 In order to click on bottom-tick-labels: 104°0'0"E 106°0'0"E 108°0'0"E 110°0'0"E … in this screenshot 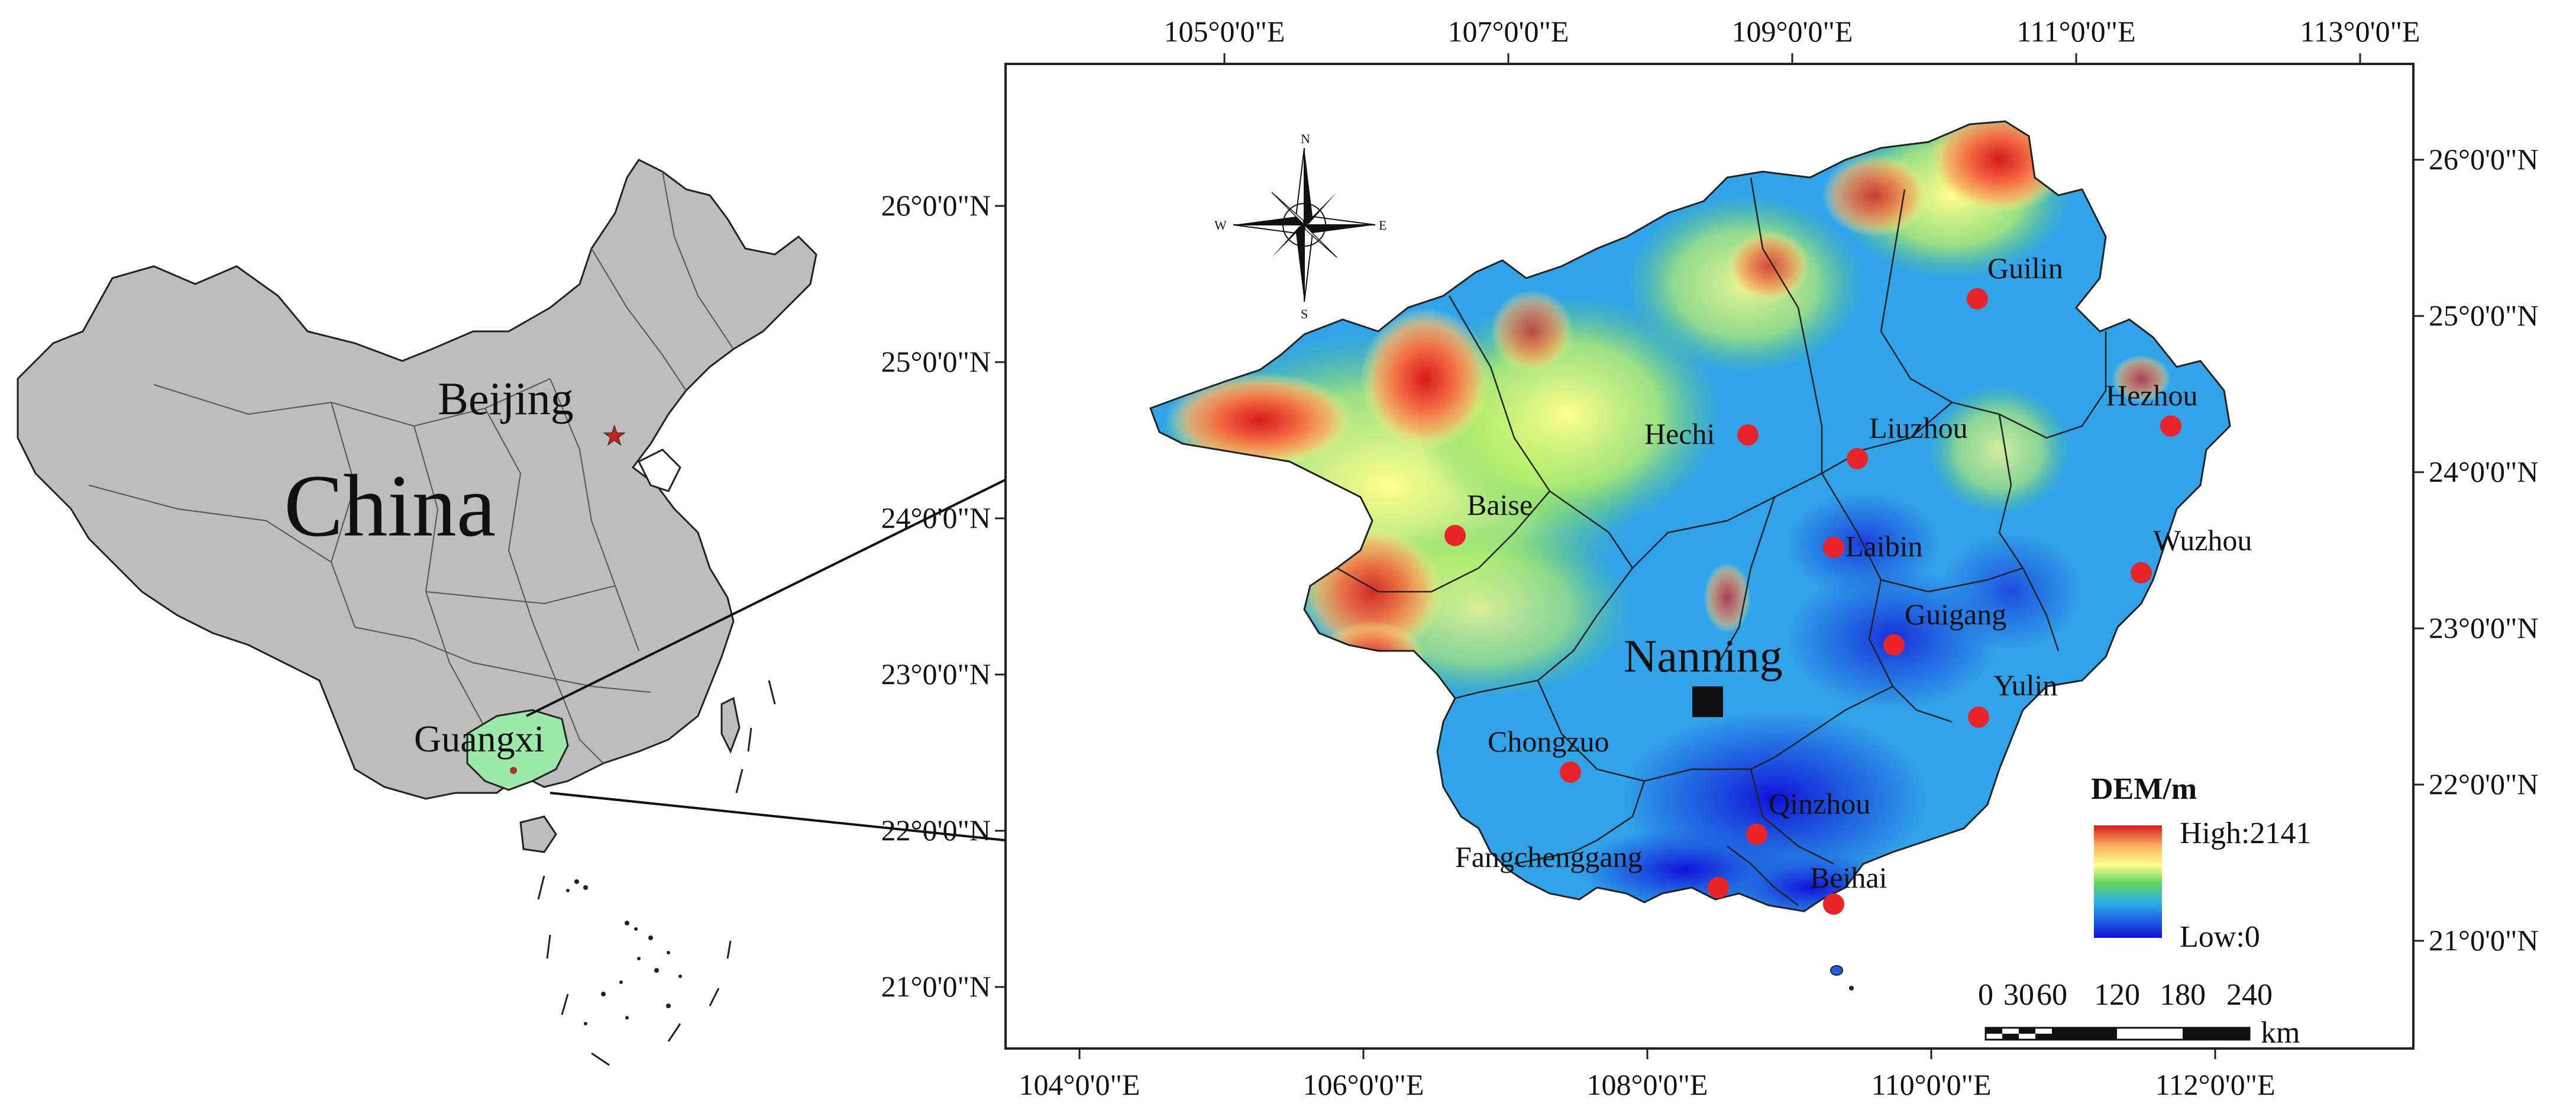, I will do `click(1647, 1084)`.